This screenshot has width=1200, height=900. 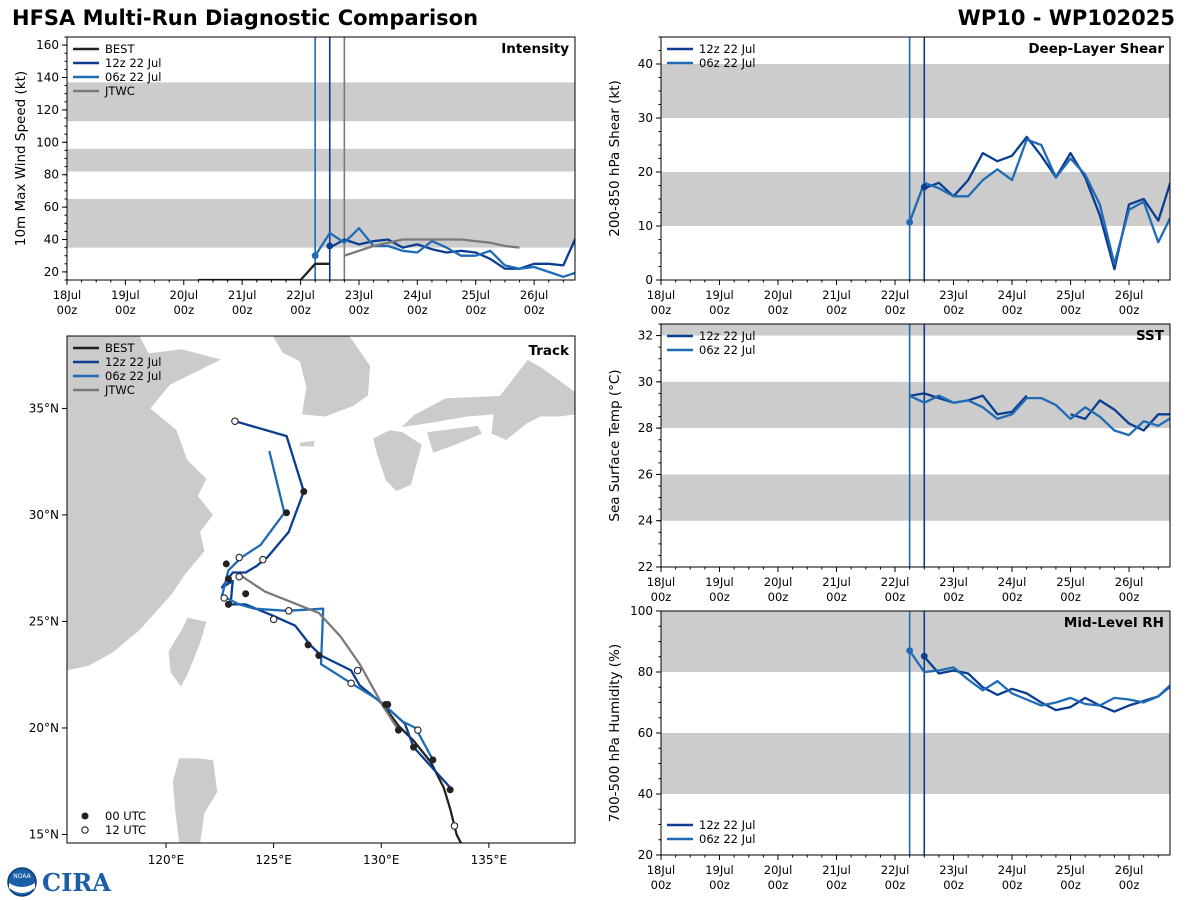 I want to click on intensity-xtick-label: 24Jul, so click(x=417, y=295).